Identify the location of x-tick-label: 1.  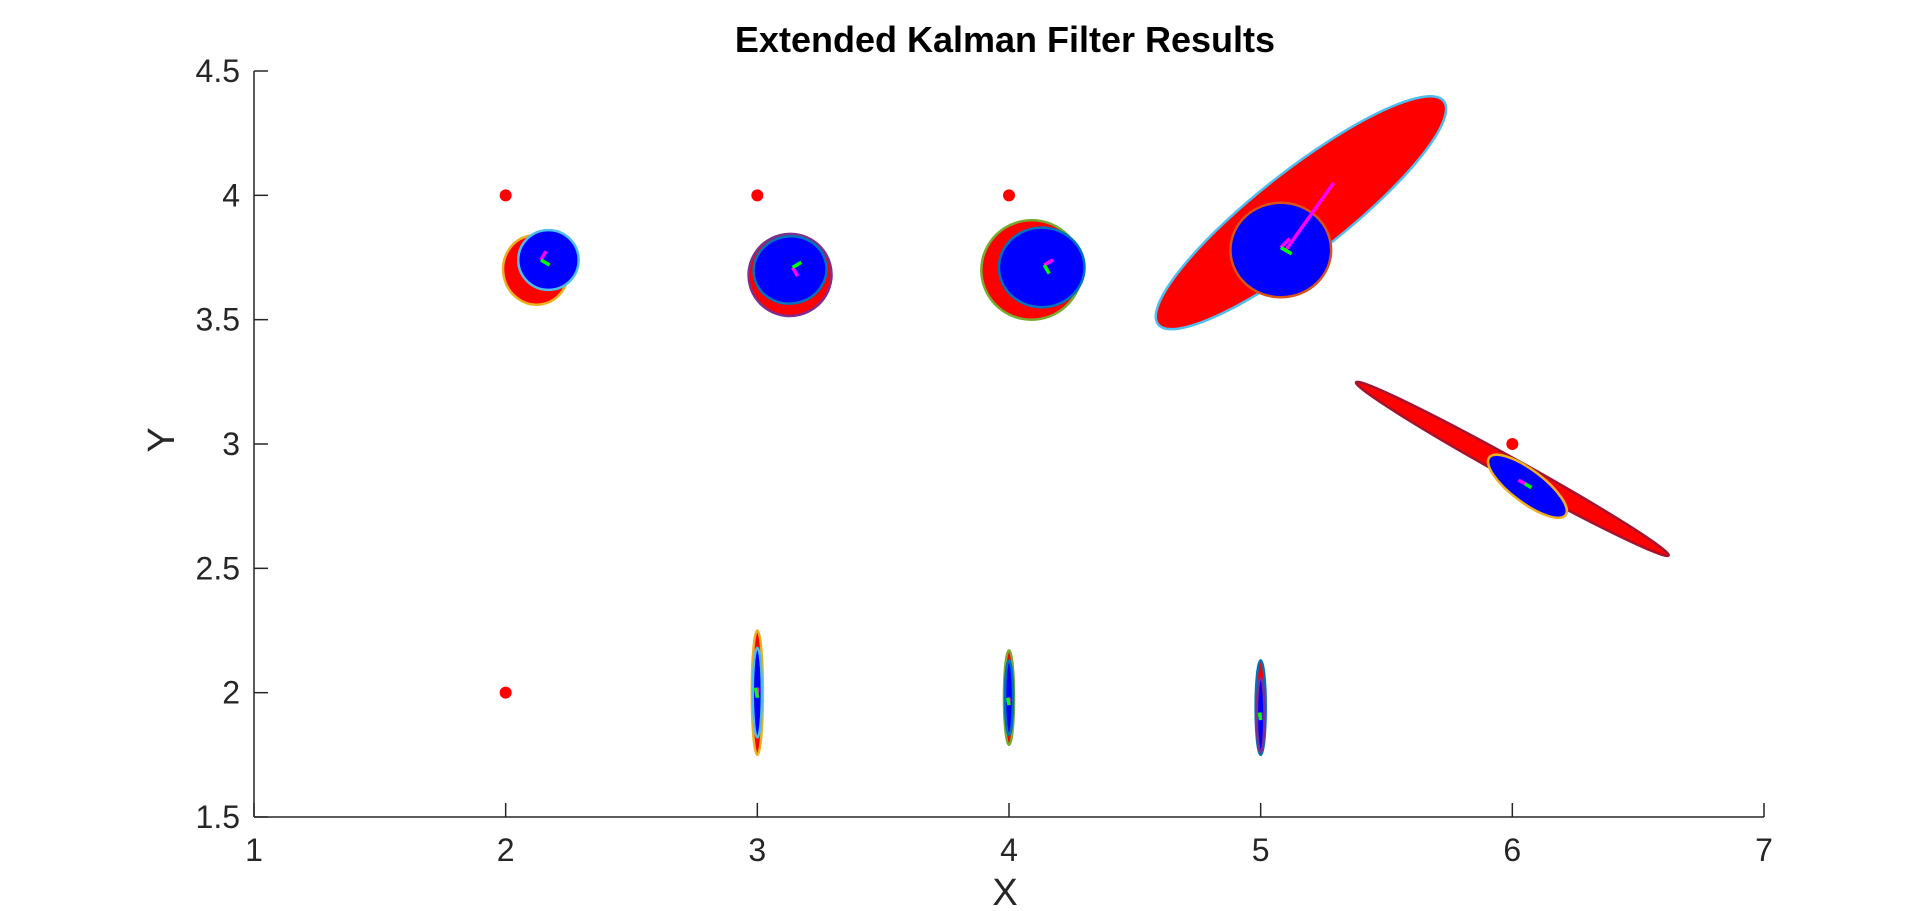
(254, 850).